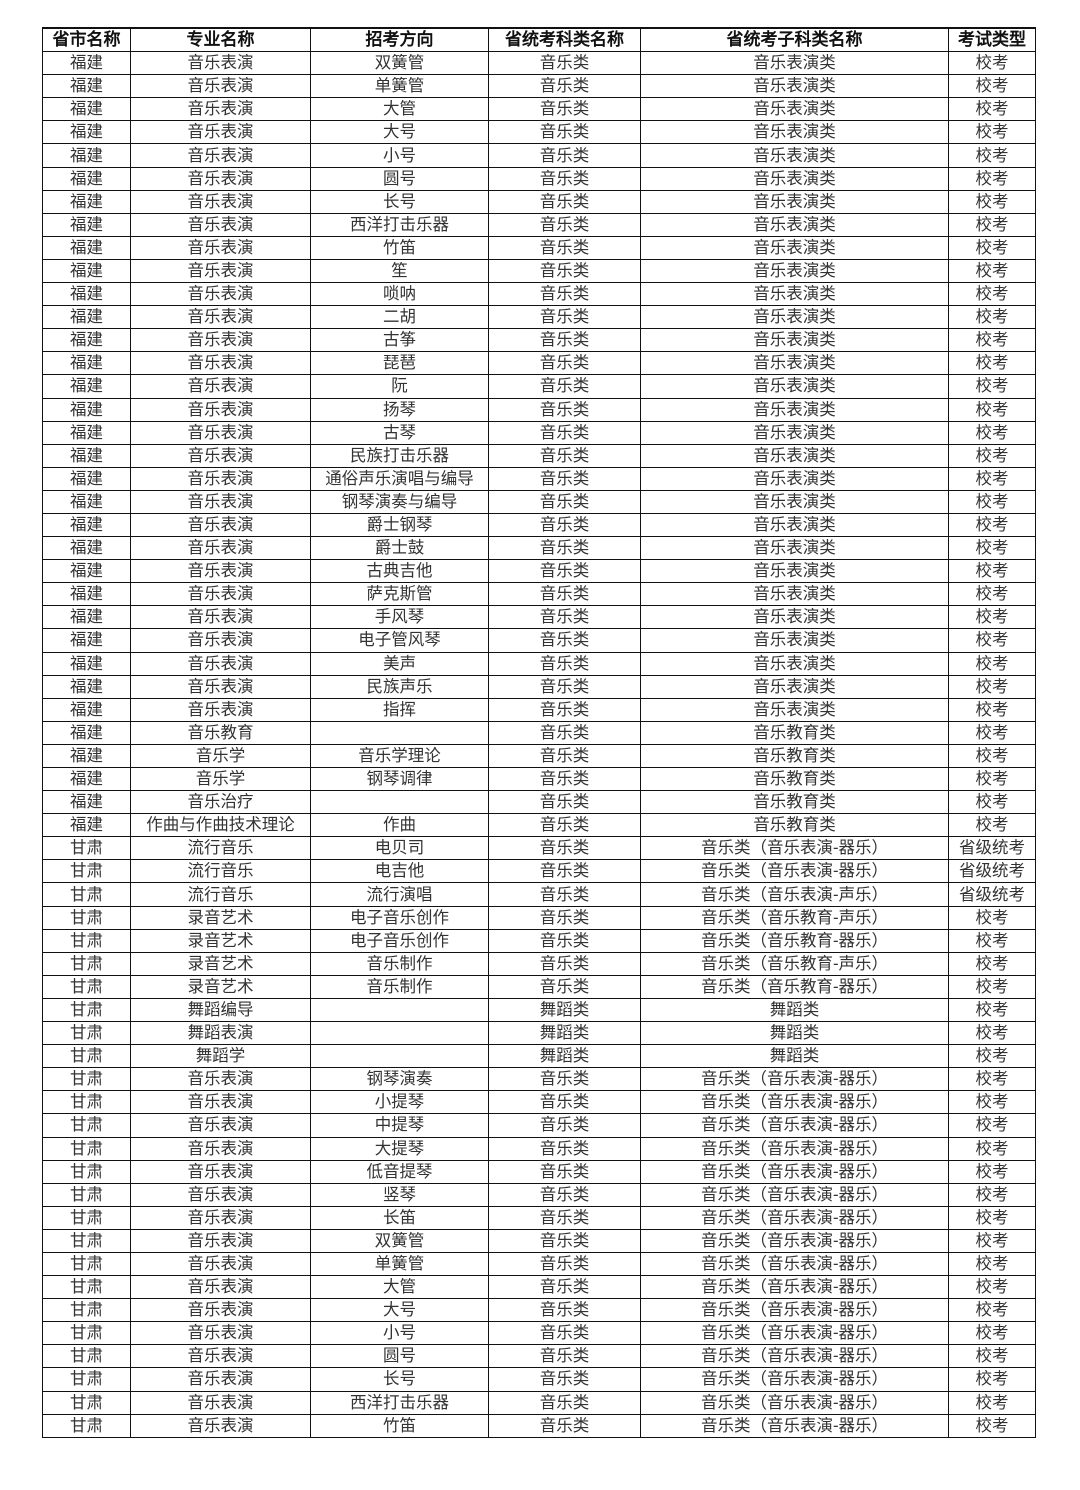 Image resolution: width=1080 pixels, height=1490 pixels. Describe the element at coordinates (539, 1402) in the screenshot. I see `table-row: 甘肃 音乐表演 西洋打击乐器 音乐类 音乐类（音乐表演-器乐） 校考` at that location.